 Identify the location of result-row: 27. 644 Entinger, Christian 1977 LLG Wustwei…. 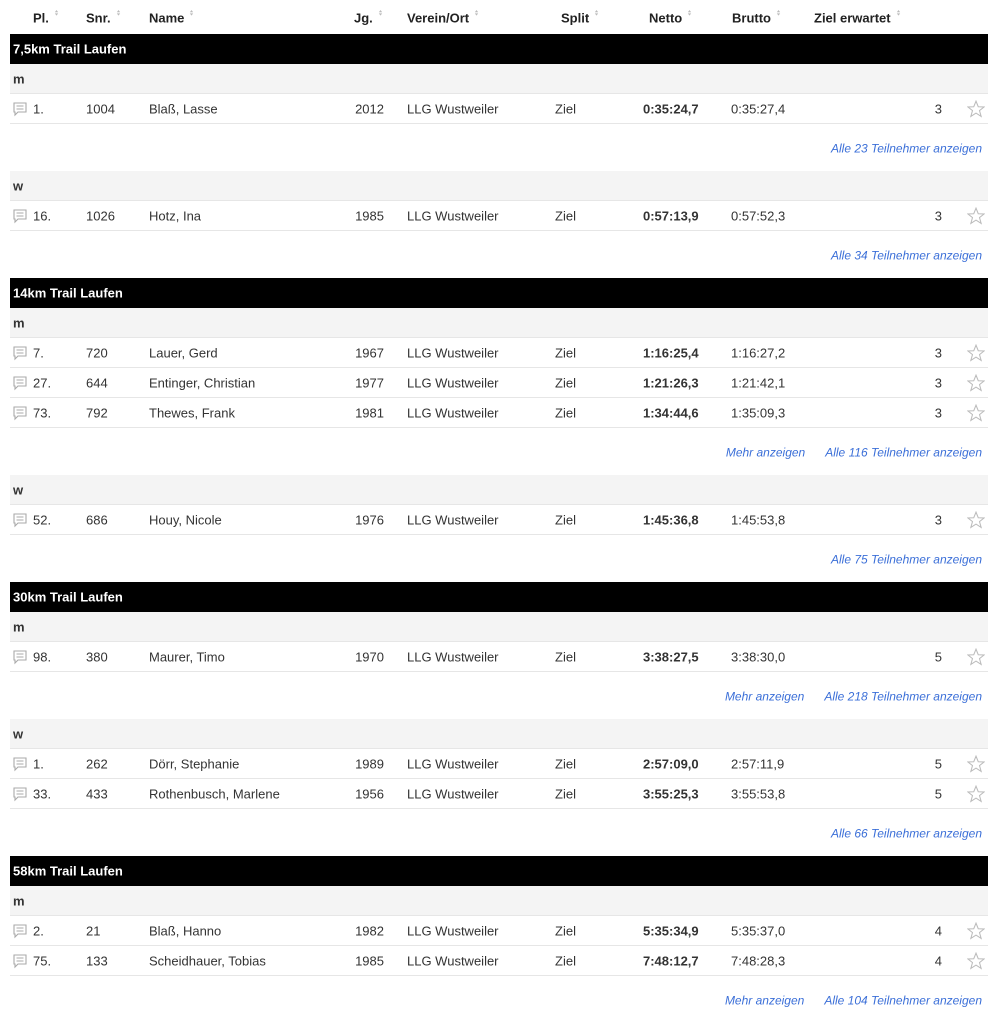
(499, 383).